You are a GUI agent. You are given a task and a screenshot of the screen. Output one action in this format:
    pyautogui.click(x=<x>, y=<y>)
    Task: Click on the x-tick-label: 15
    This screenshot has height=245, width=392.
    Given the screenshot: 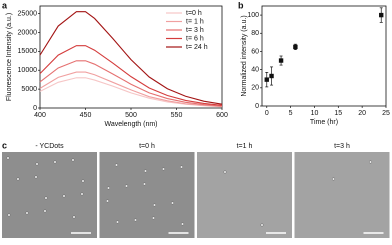 What is the action you would take?
    pyautogui.click(x=338, y=113)
    